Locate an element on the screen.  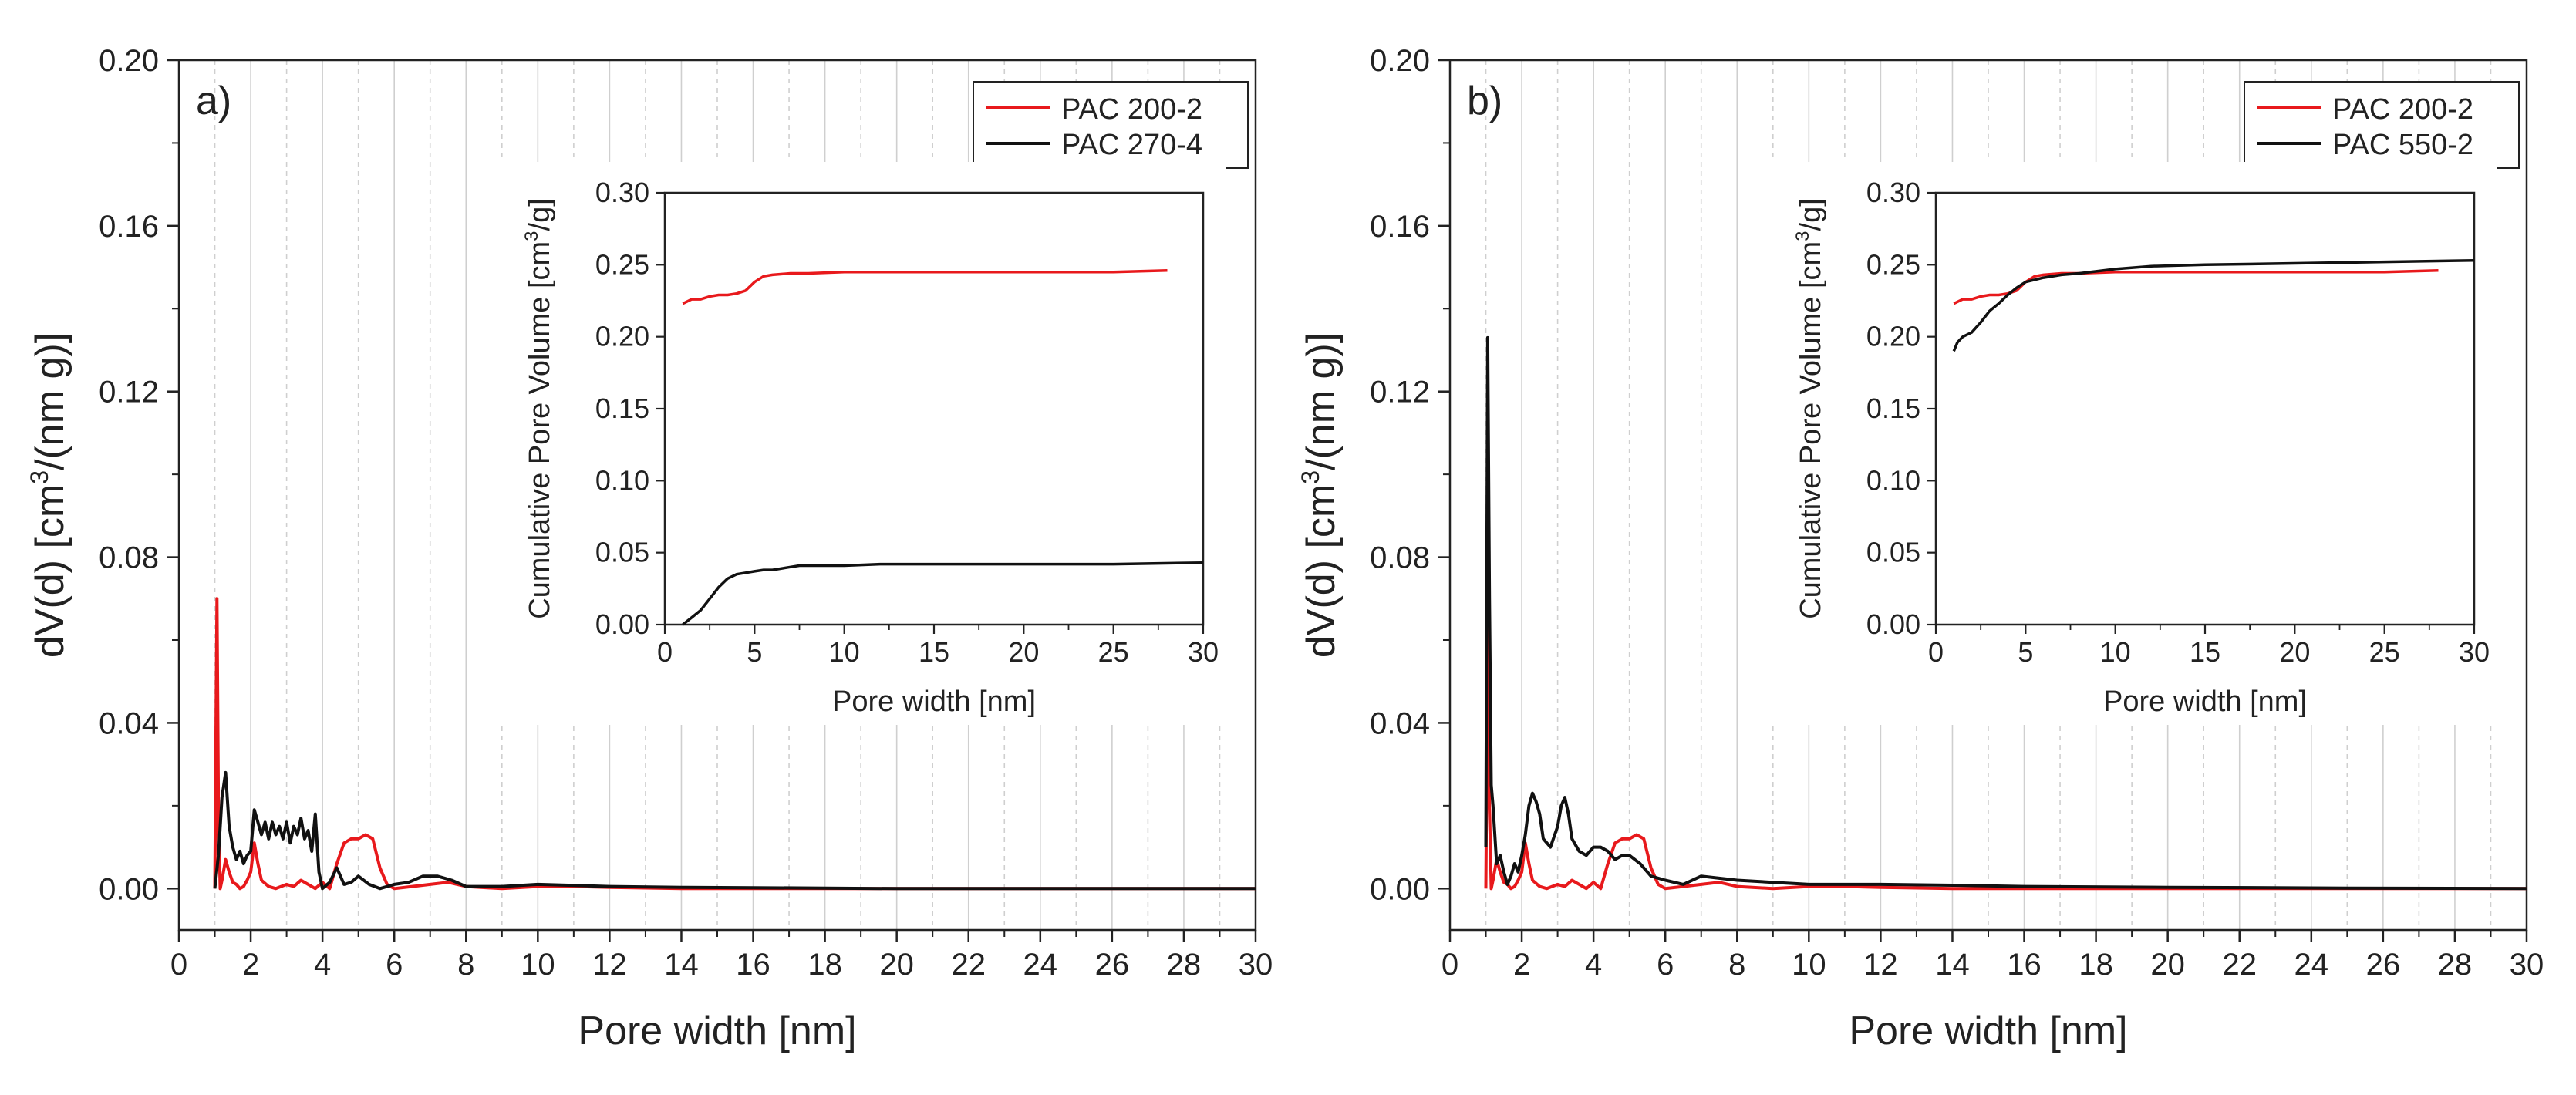
inset-x-tick-label: 25 is located at coordinates (2384, 652).